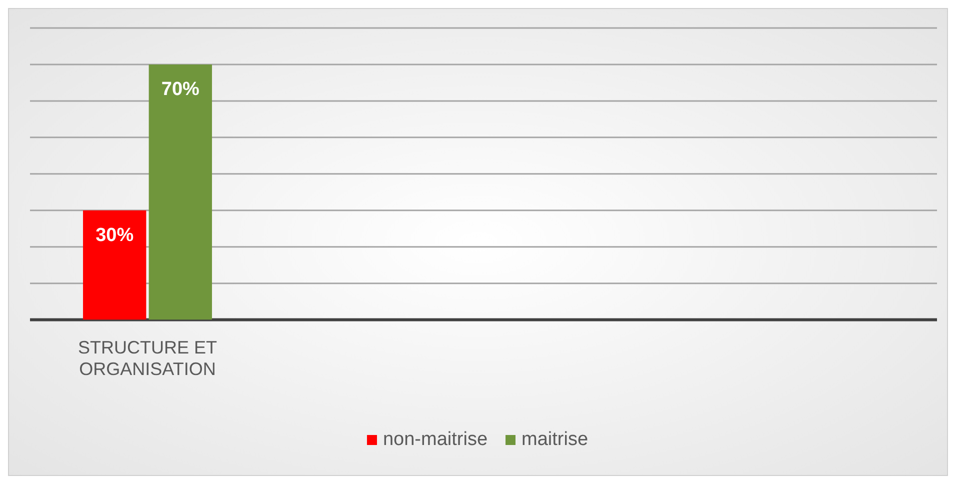  I want to click on data-label: 70%, so click(180, 89).